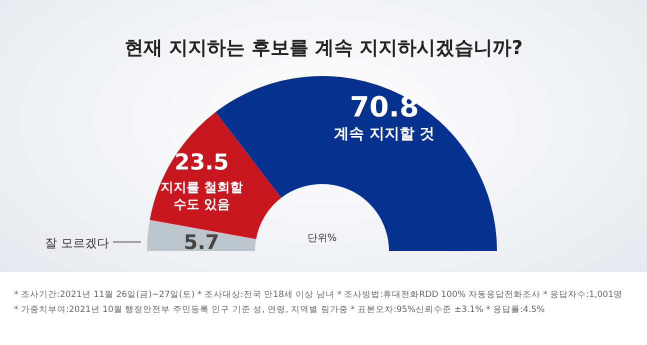 Image resolution: width=647 pixels, height=345 pixels. I want to click on text: * 가중치부여:2021년 10월 행정안전부 주민등록 인구 기준 성, 연령, 지역별 림가중 * 표본오차:95%신뢰수준 ±3.1% * 응답률:4.5%, so click(279, 310).